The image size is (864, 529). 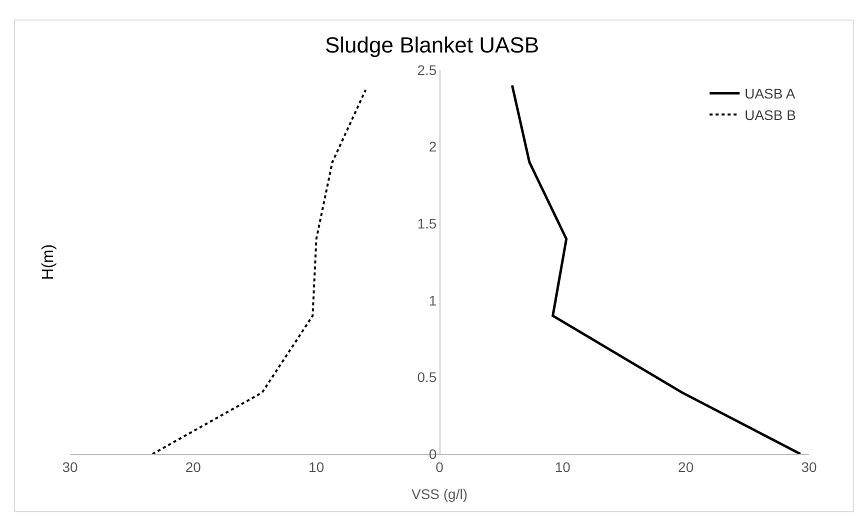 I want to click on legend-label: UASB A, so click(x=770, y=94).